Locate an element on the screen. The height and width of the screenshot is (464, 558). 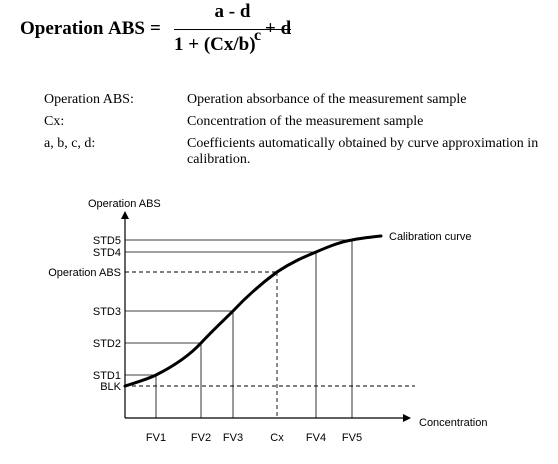
definition-term: Cx: is located at coordinates (54, 121).